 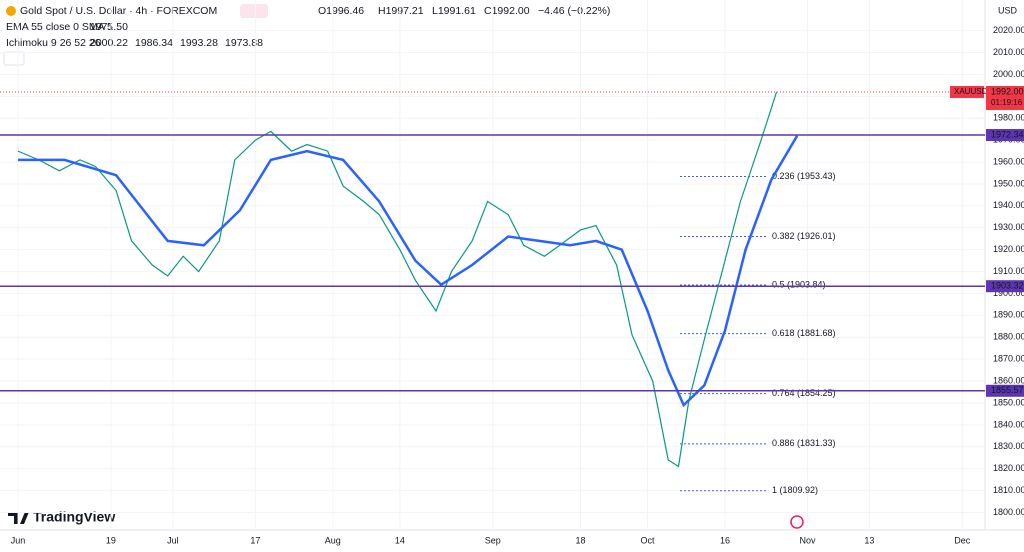 What do you see at coordinates (14, 58) in the screenshot?
I see `collapse-button` at bounding box center [14, 58].